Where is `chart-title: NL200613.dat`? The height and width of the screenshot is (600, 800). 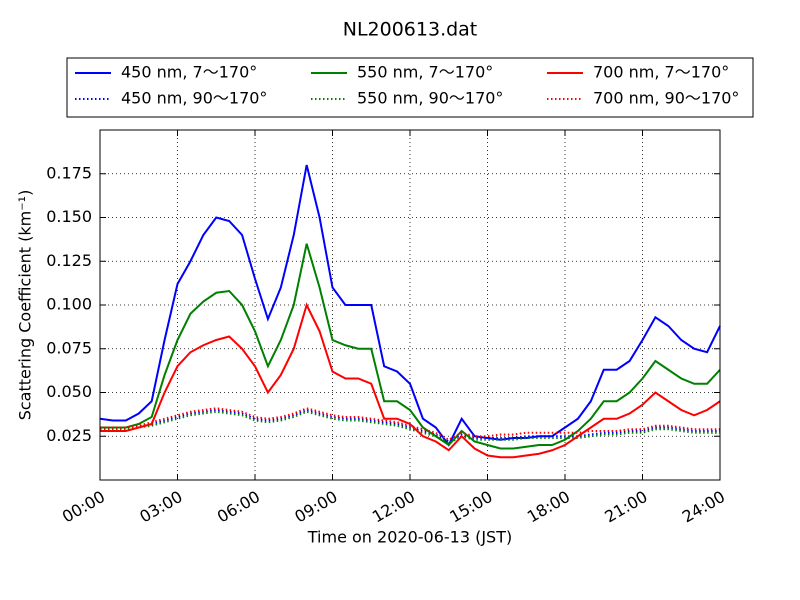 chart-title: NL200613.dat is located at coordinates (410, 30).